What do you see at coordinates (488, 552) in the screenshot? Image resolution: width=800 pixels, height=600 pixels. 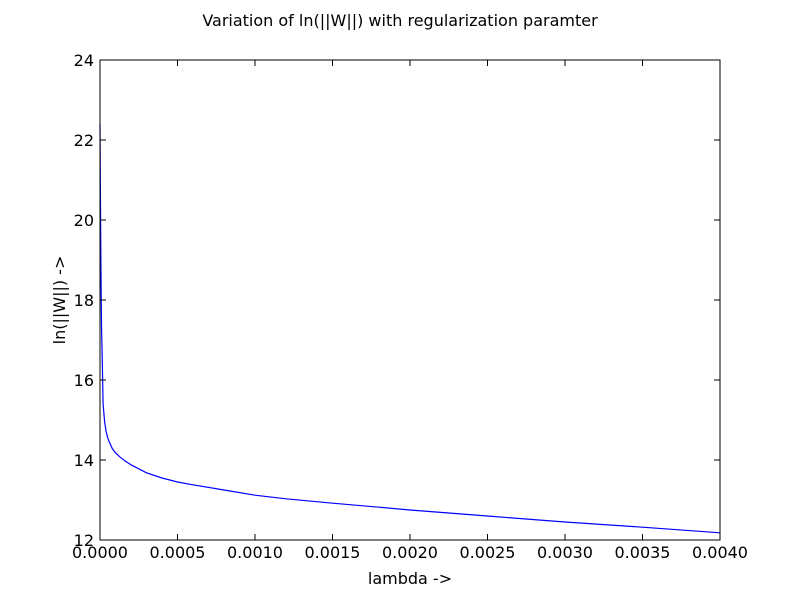 I see `x-tick-label: 0.0025` at bounding box center [488, 552].